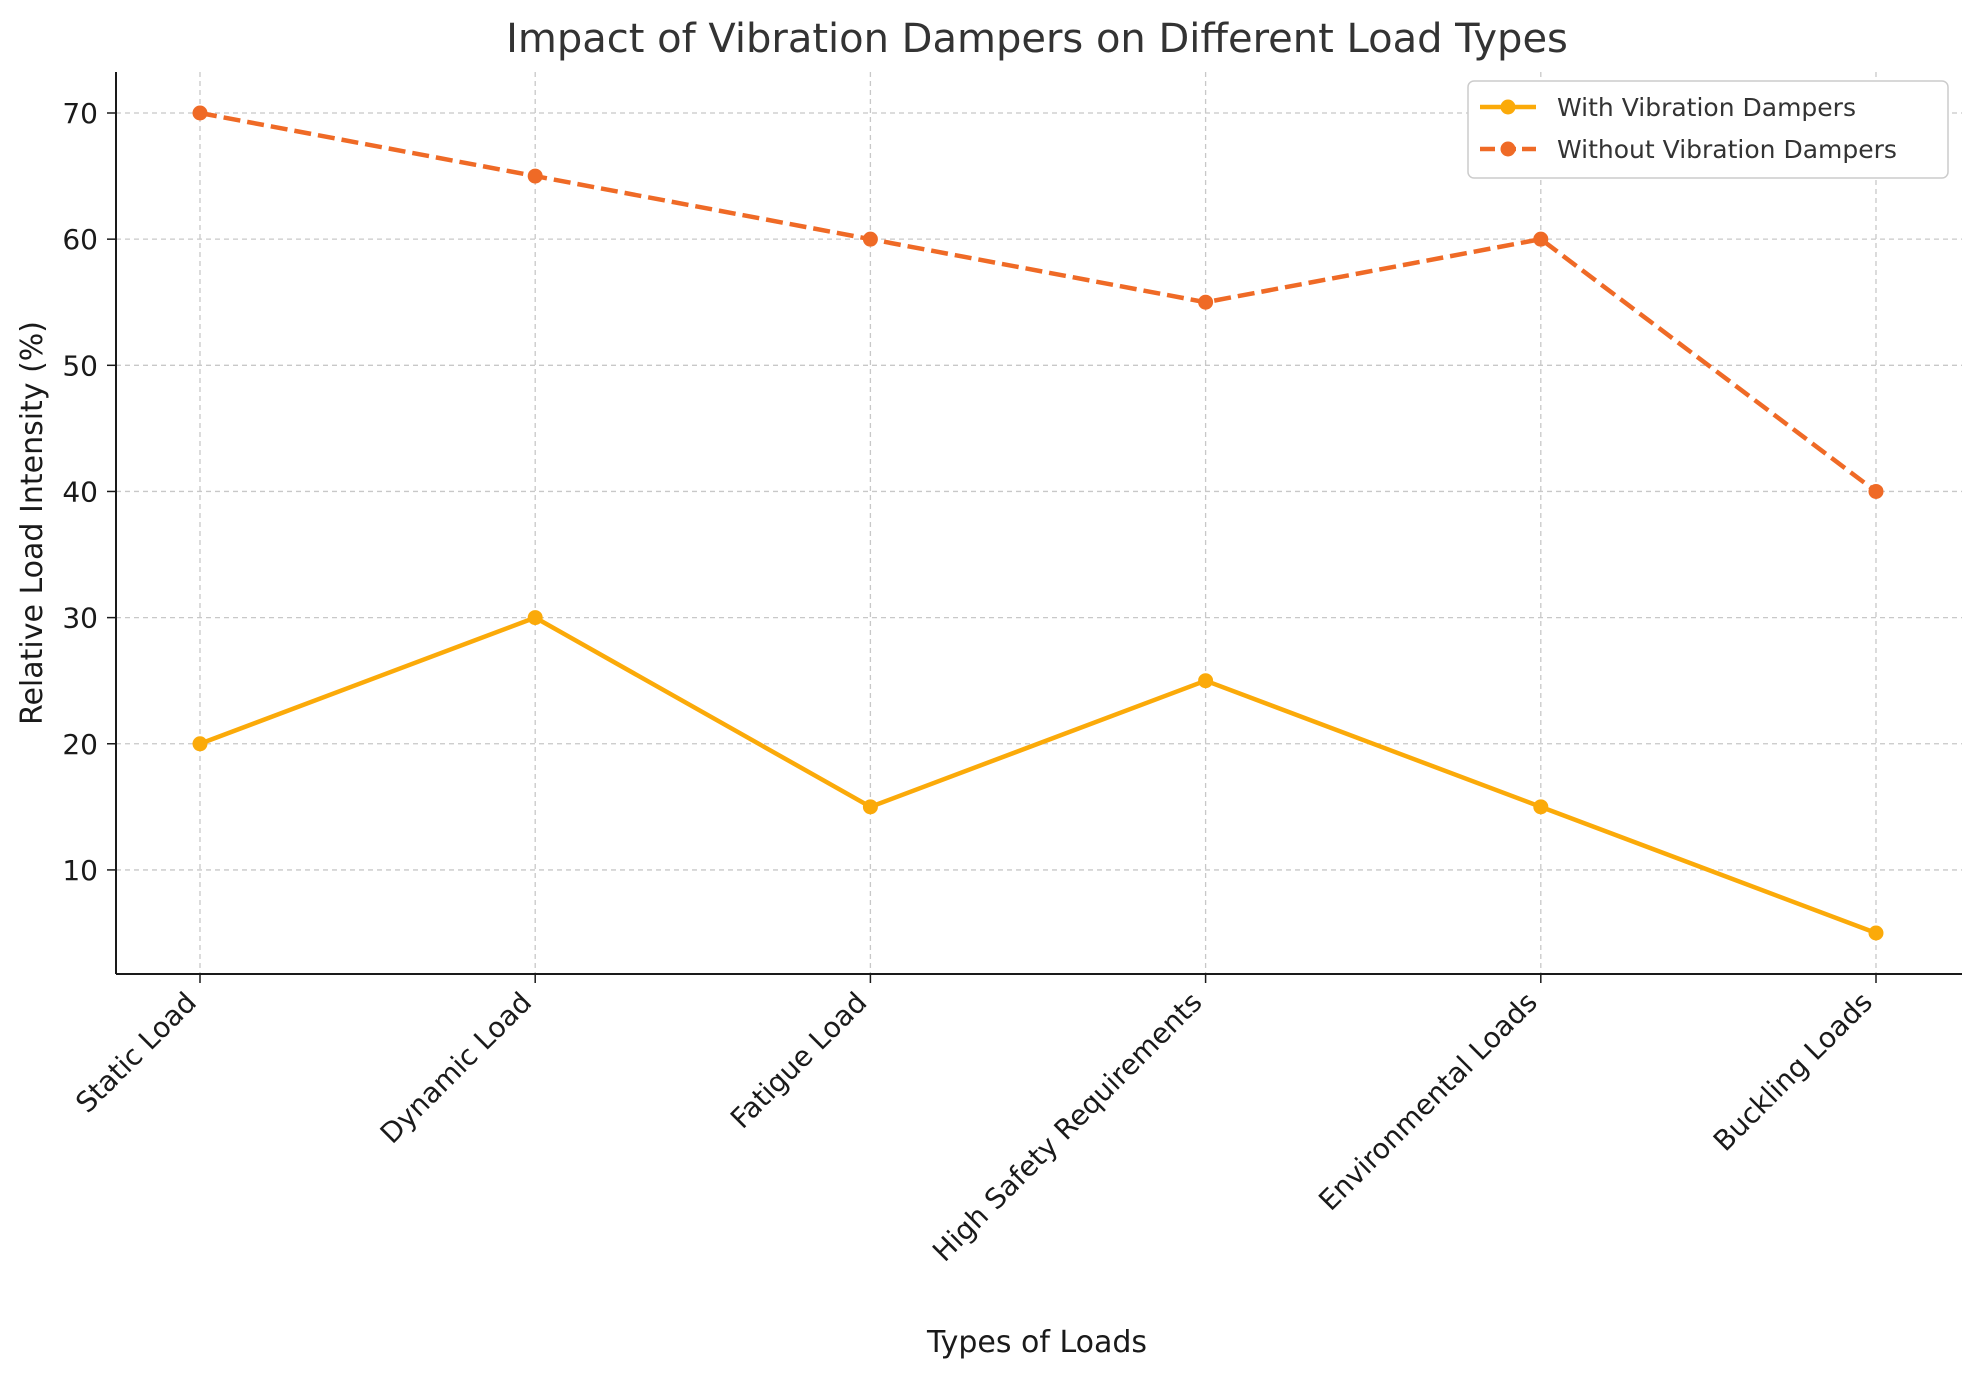  I want to click on legend-entry: Without Vibration Dampers, so click(1688, 149).